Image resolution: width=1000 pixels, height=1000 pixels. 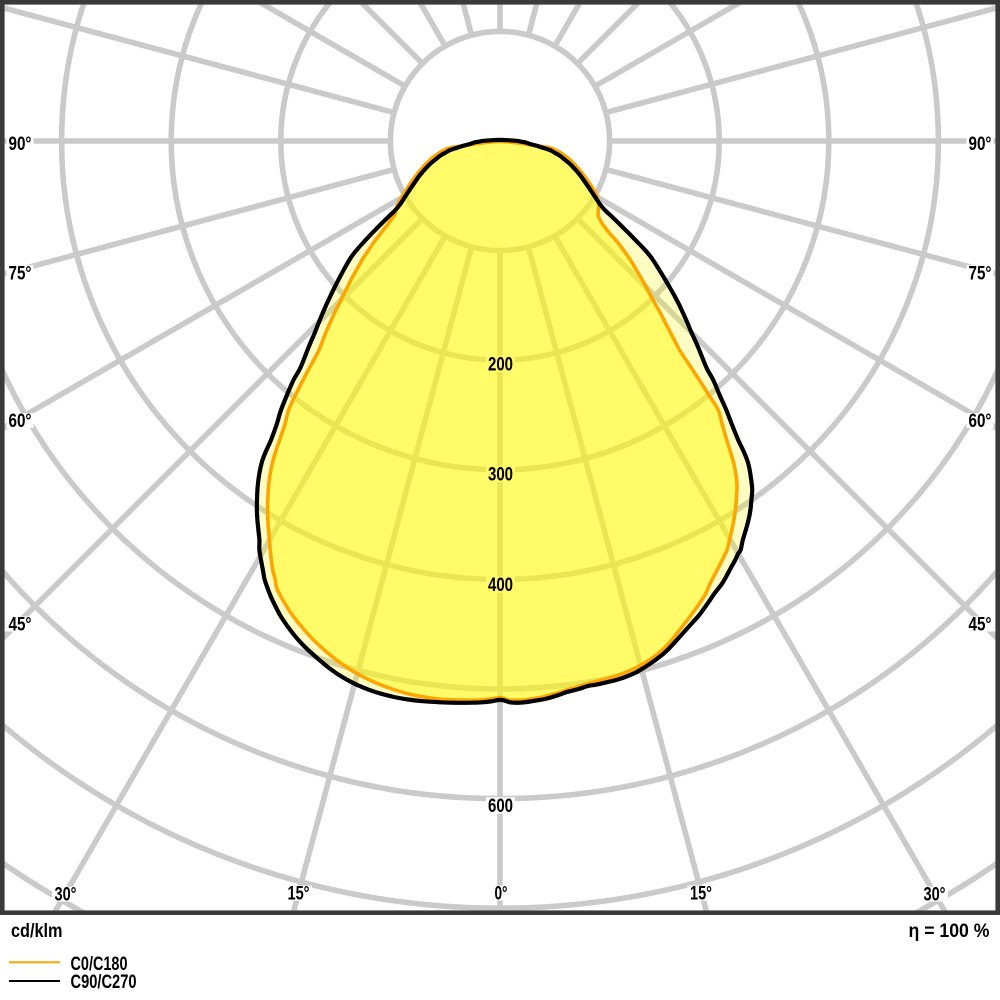 I want to click on svg-text: 400, so click(x=500, y=585).